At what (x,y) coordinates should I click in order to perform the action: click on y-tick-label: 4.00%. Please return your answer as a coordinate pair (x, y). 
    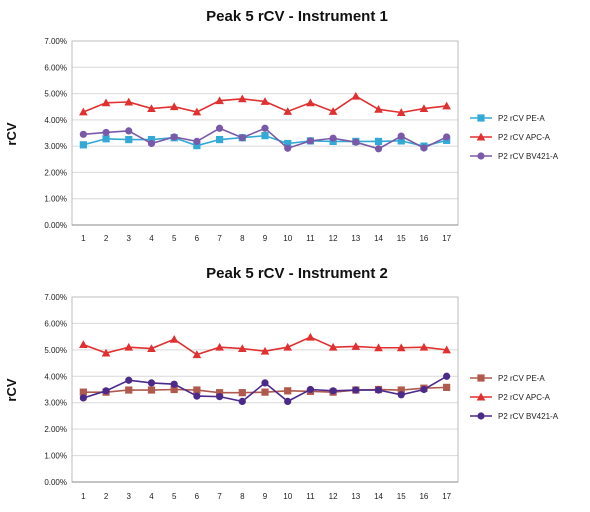
    Looking at the image, I should click on (55, 376).